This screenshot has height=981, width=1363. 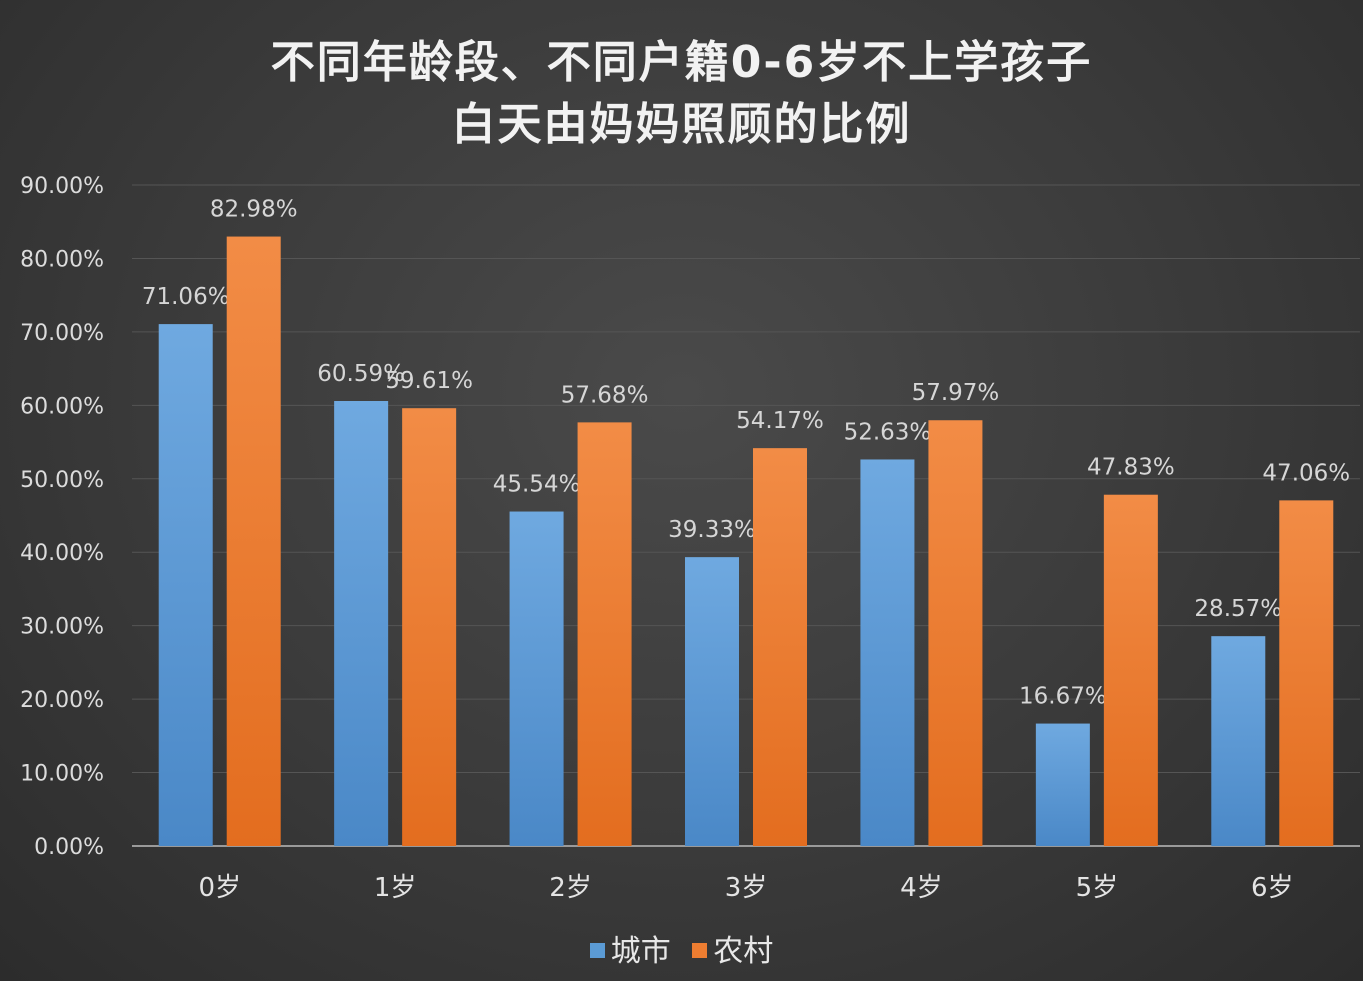 What do you see at coordinates (743, 951) in the screenshot?
I see `legend-label-rural: 农村` at bounding box center [743, 951].